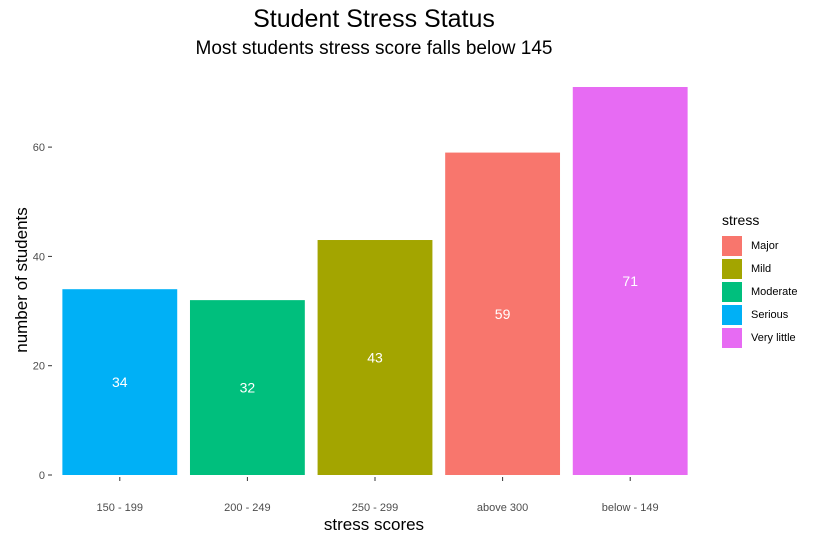 This screenshot has height=543, width=818. Describe the element at coordinates (374, 524) in the screenshot. I see `x-axis-label: stress scores` at that location.